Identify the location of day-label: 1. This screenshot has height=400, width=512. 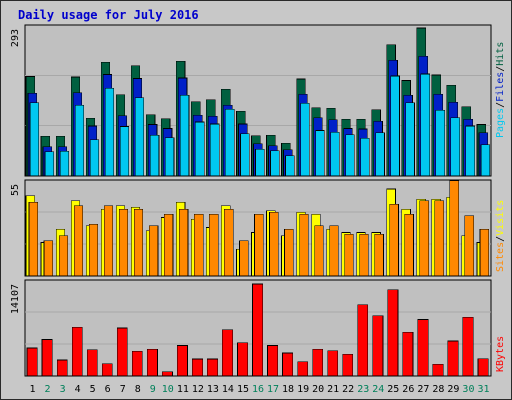
(33, 389).